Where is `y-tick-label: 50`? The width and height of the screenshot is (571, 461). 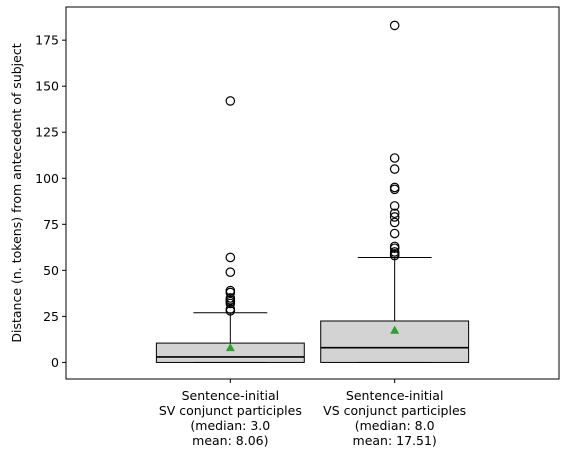
y-tick-label: 50 is located at coordinates (51, 270).